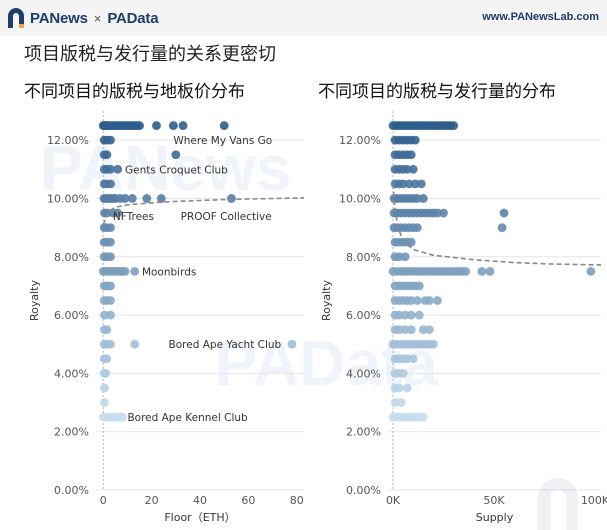 Image resolution: width=607 pixels, height=530 pixels. I want to click on x-tick-label: 50K, so click(494, 500).